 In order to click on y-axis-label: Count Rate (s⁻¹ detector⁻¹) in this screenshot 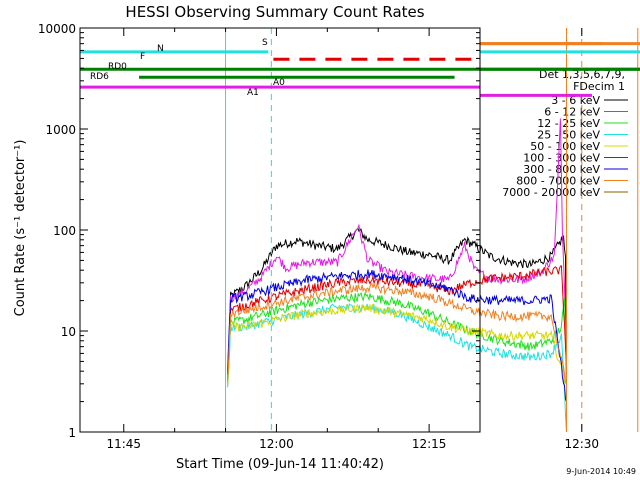, I will do `click(20, 228)`.